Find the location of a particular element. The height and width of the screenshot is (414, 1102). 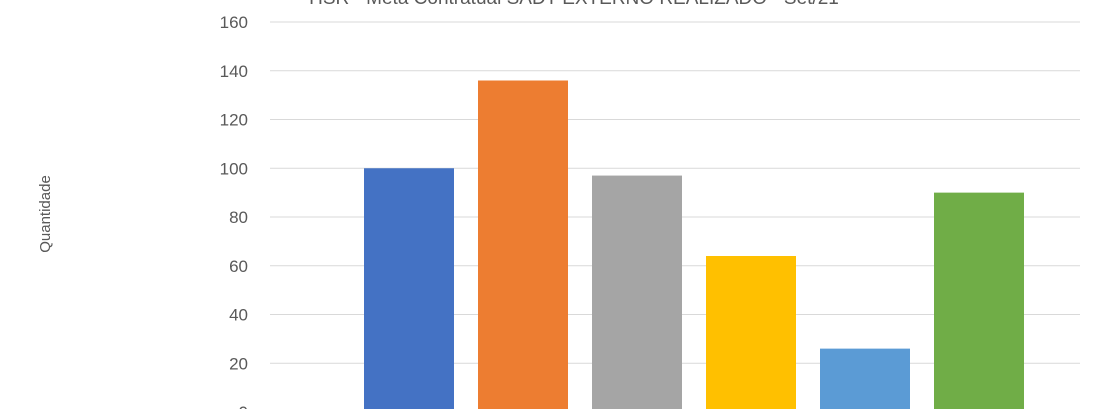

y-tick-label: 40 is located at coordinates (238, 315).